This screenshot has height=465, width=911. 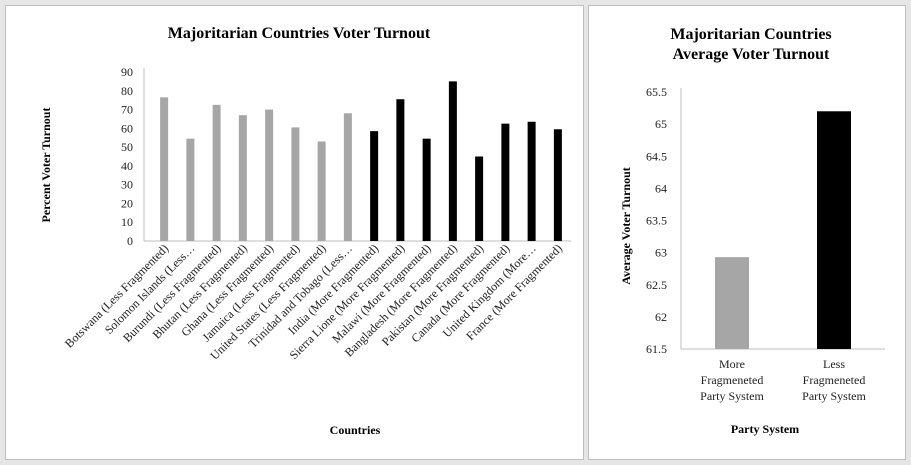 I want to click on y-tick-label: 90, so click(x=127, y=72).